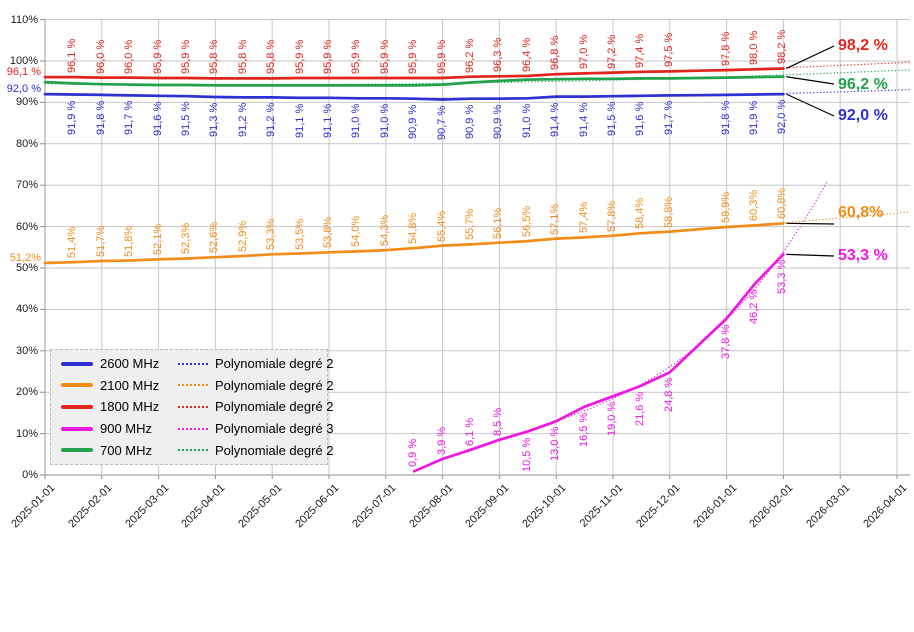  I want to click on legend-item: 1800 MHz, so click(119, 406).